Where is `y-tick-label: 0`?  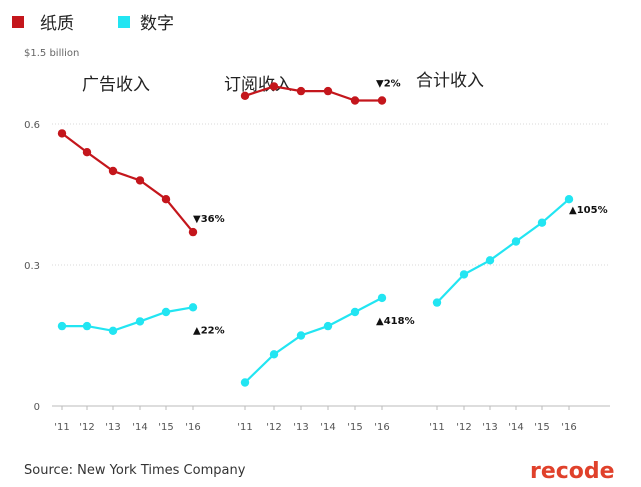 y-tick-label: 0 is located at coordinates (37, 407).